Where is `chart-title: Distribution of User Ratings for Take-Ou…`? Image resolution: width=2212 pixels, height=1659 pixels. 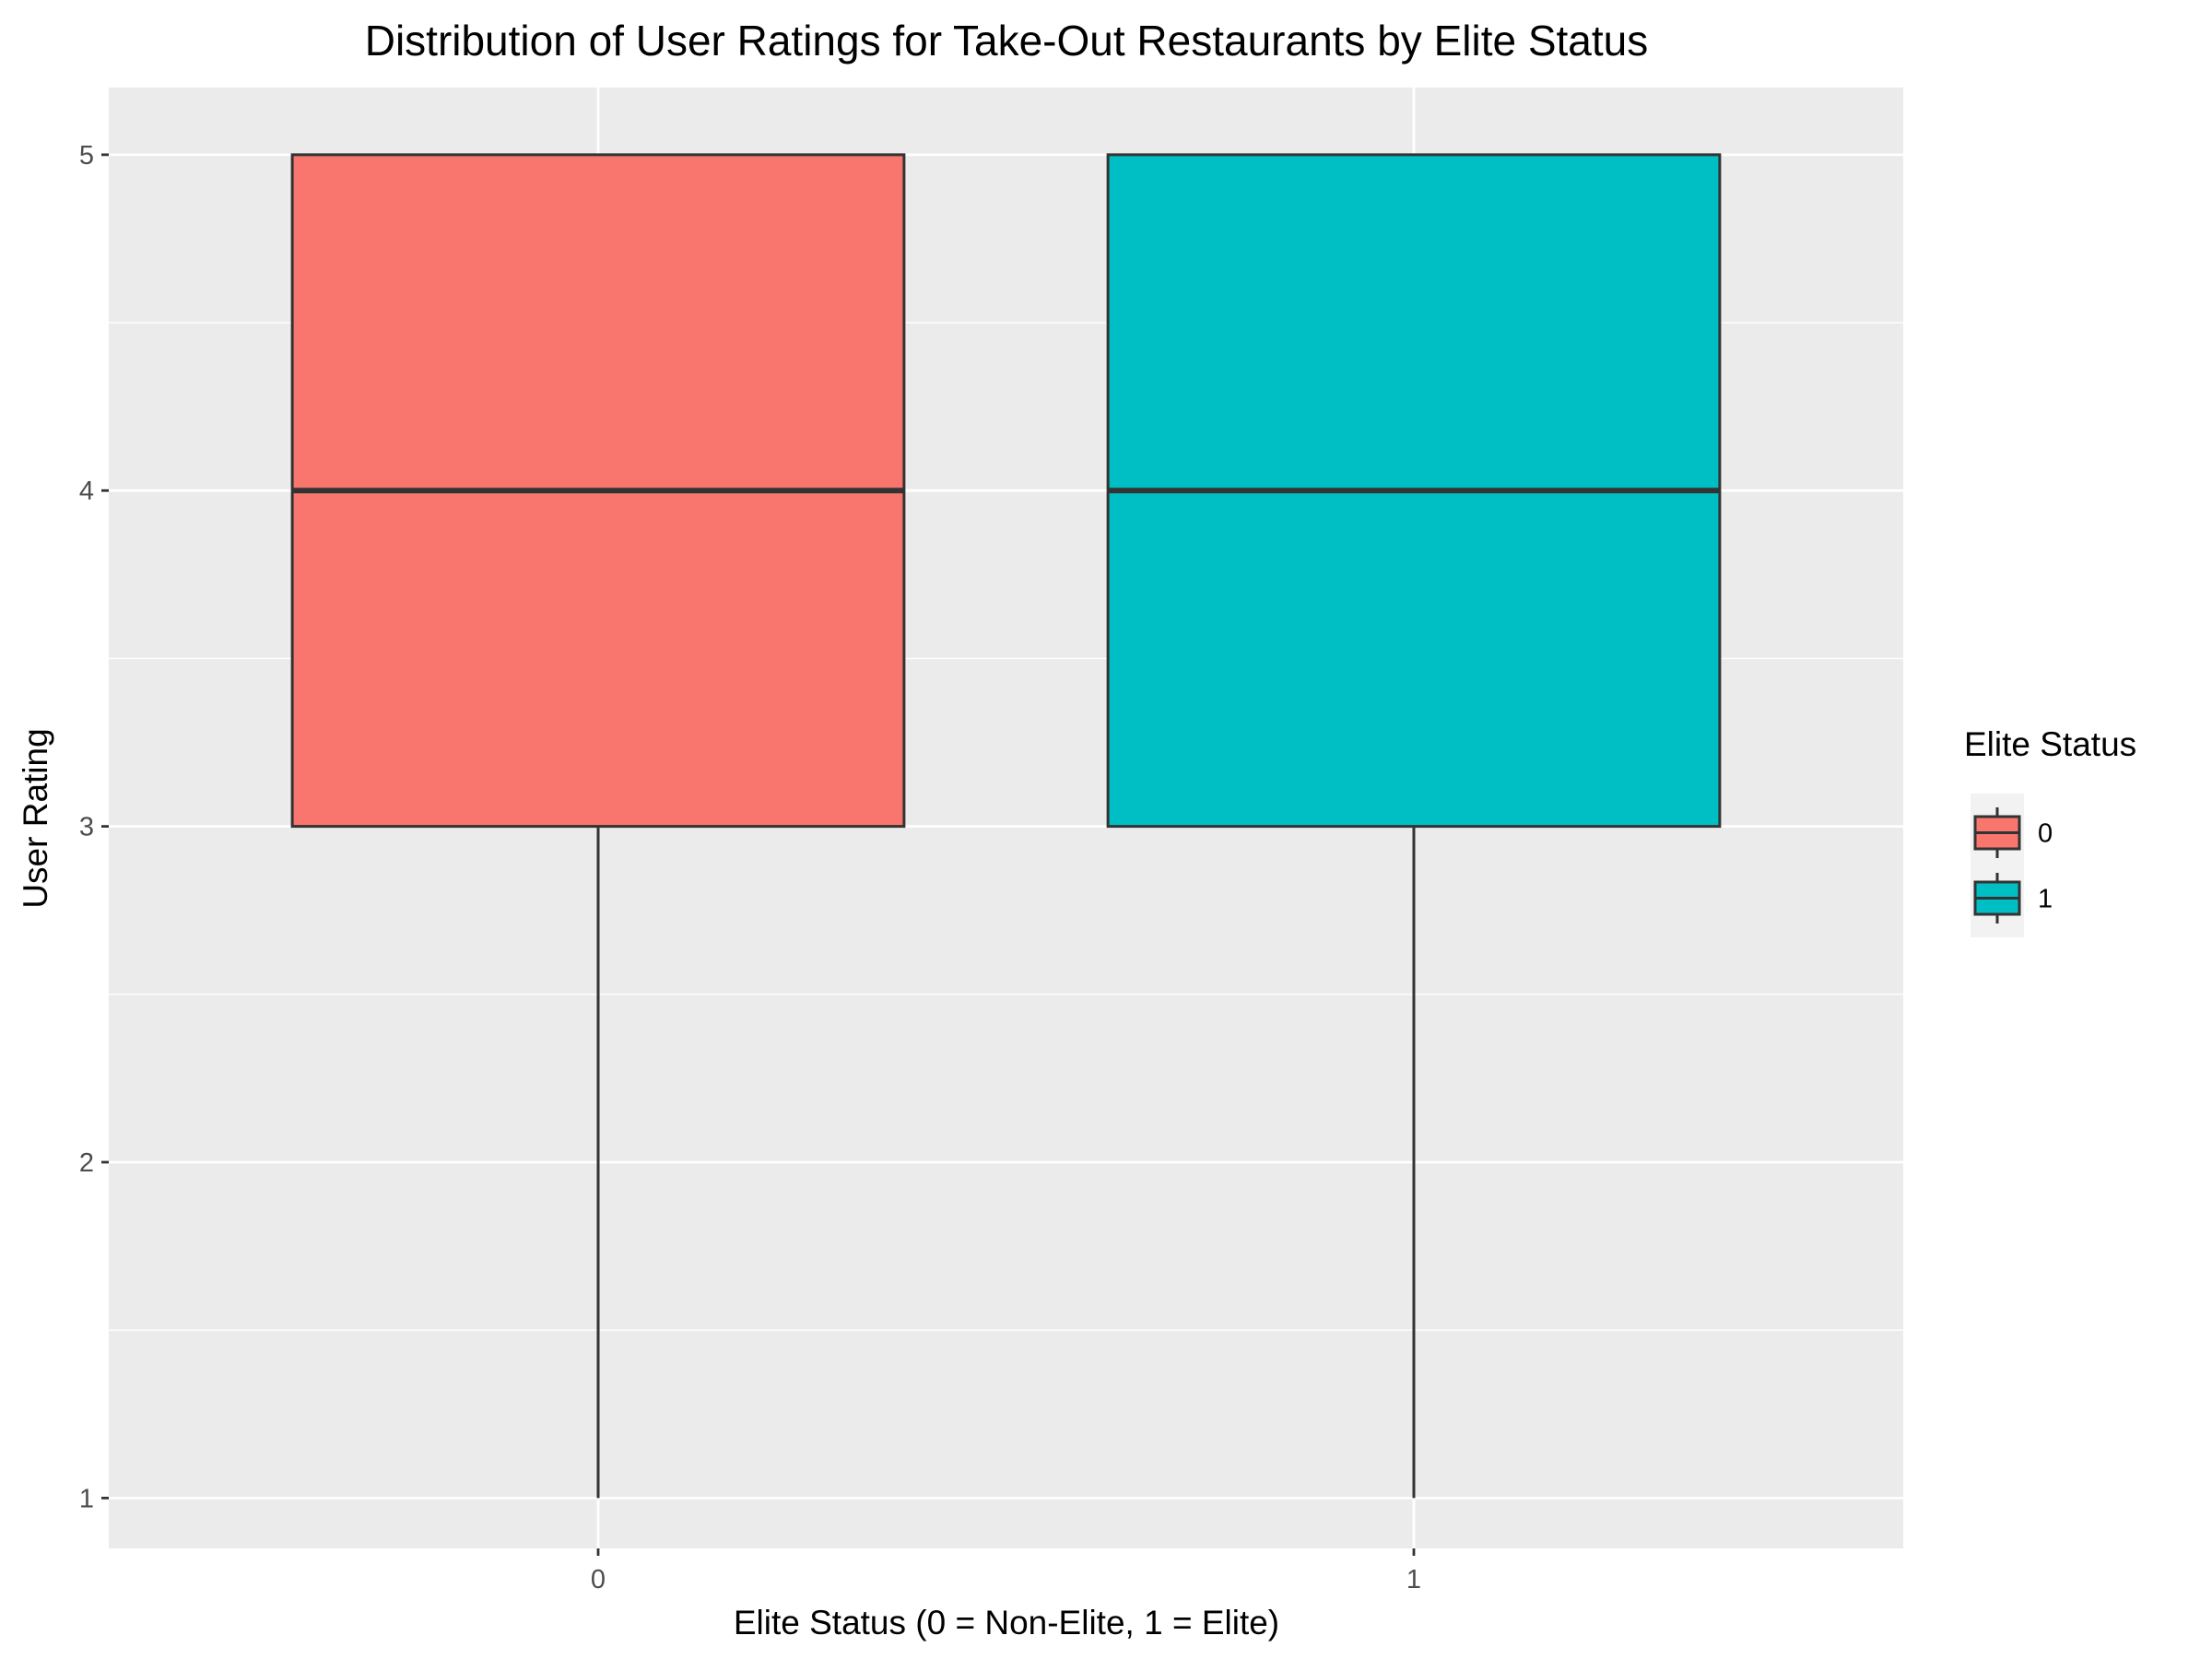 chart-title: Distribution of User Ratings for Take-Ou… is located at coordinates (1007, 41).